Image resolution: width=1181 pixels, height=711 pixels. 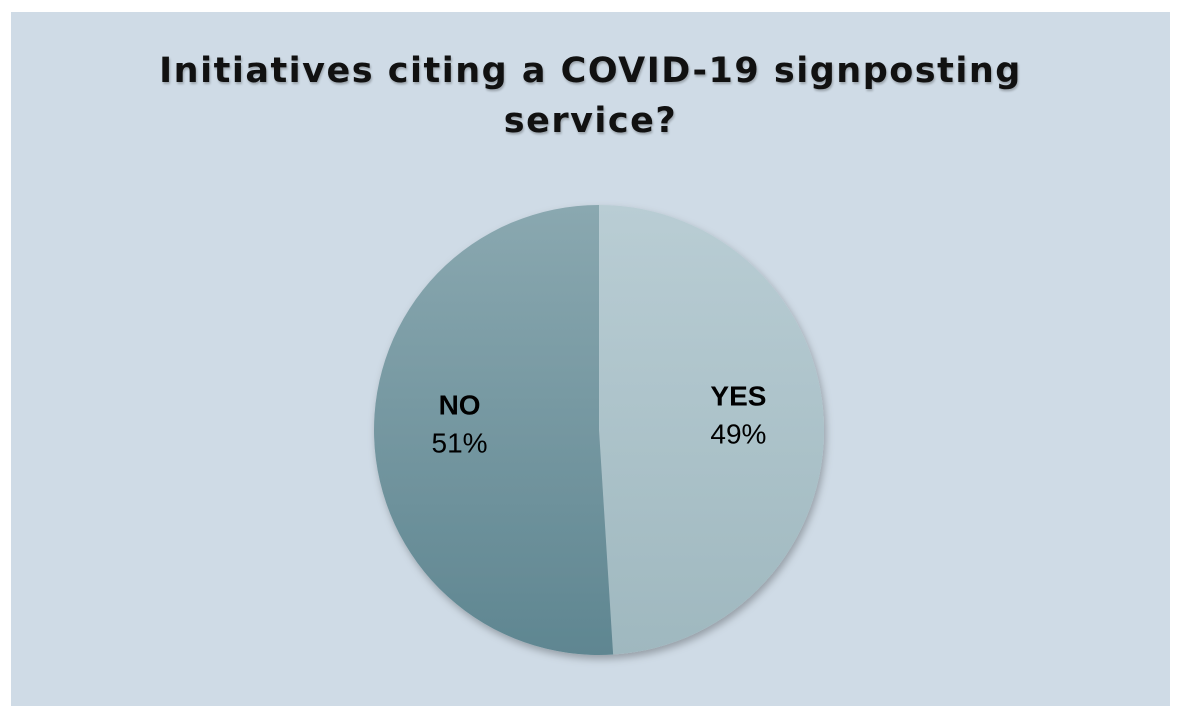 I want to click on slice-label-yes: YES, so click(x=738, y=396).